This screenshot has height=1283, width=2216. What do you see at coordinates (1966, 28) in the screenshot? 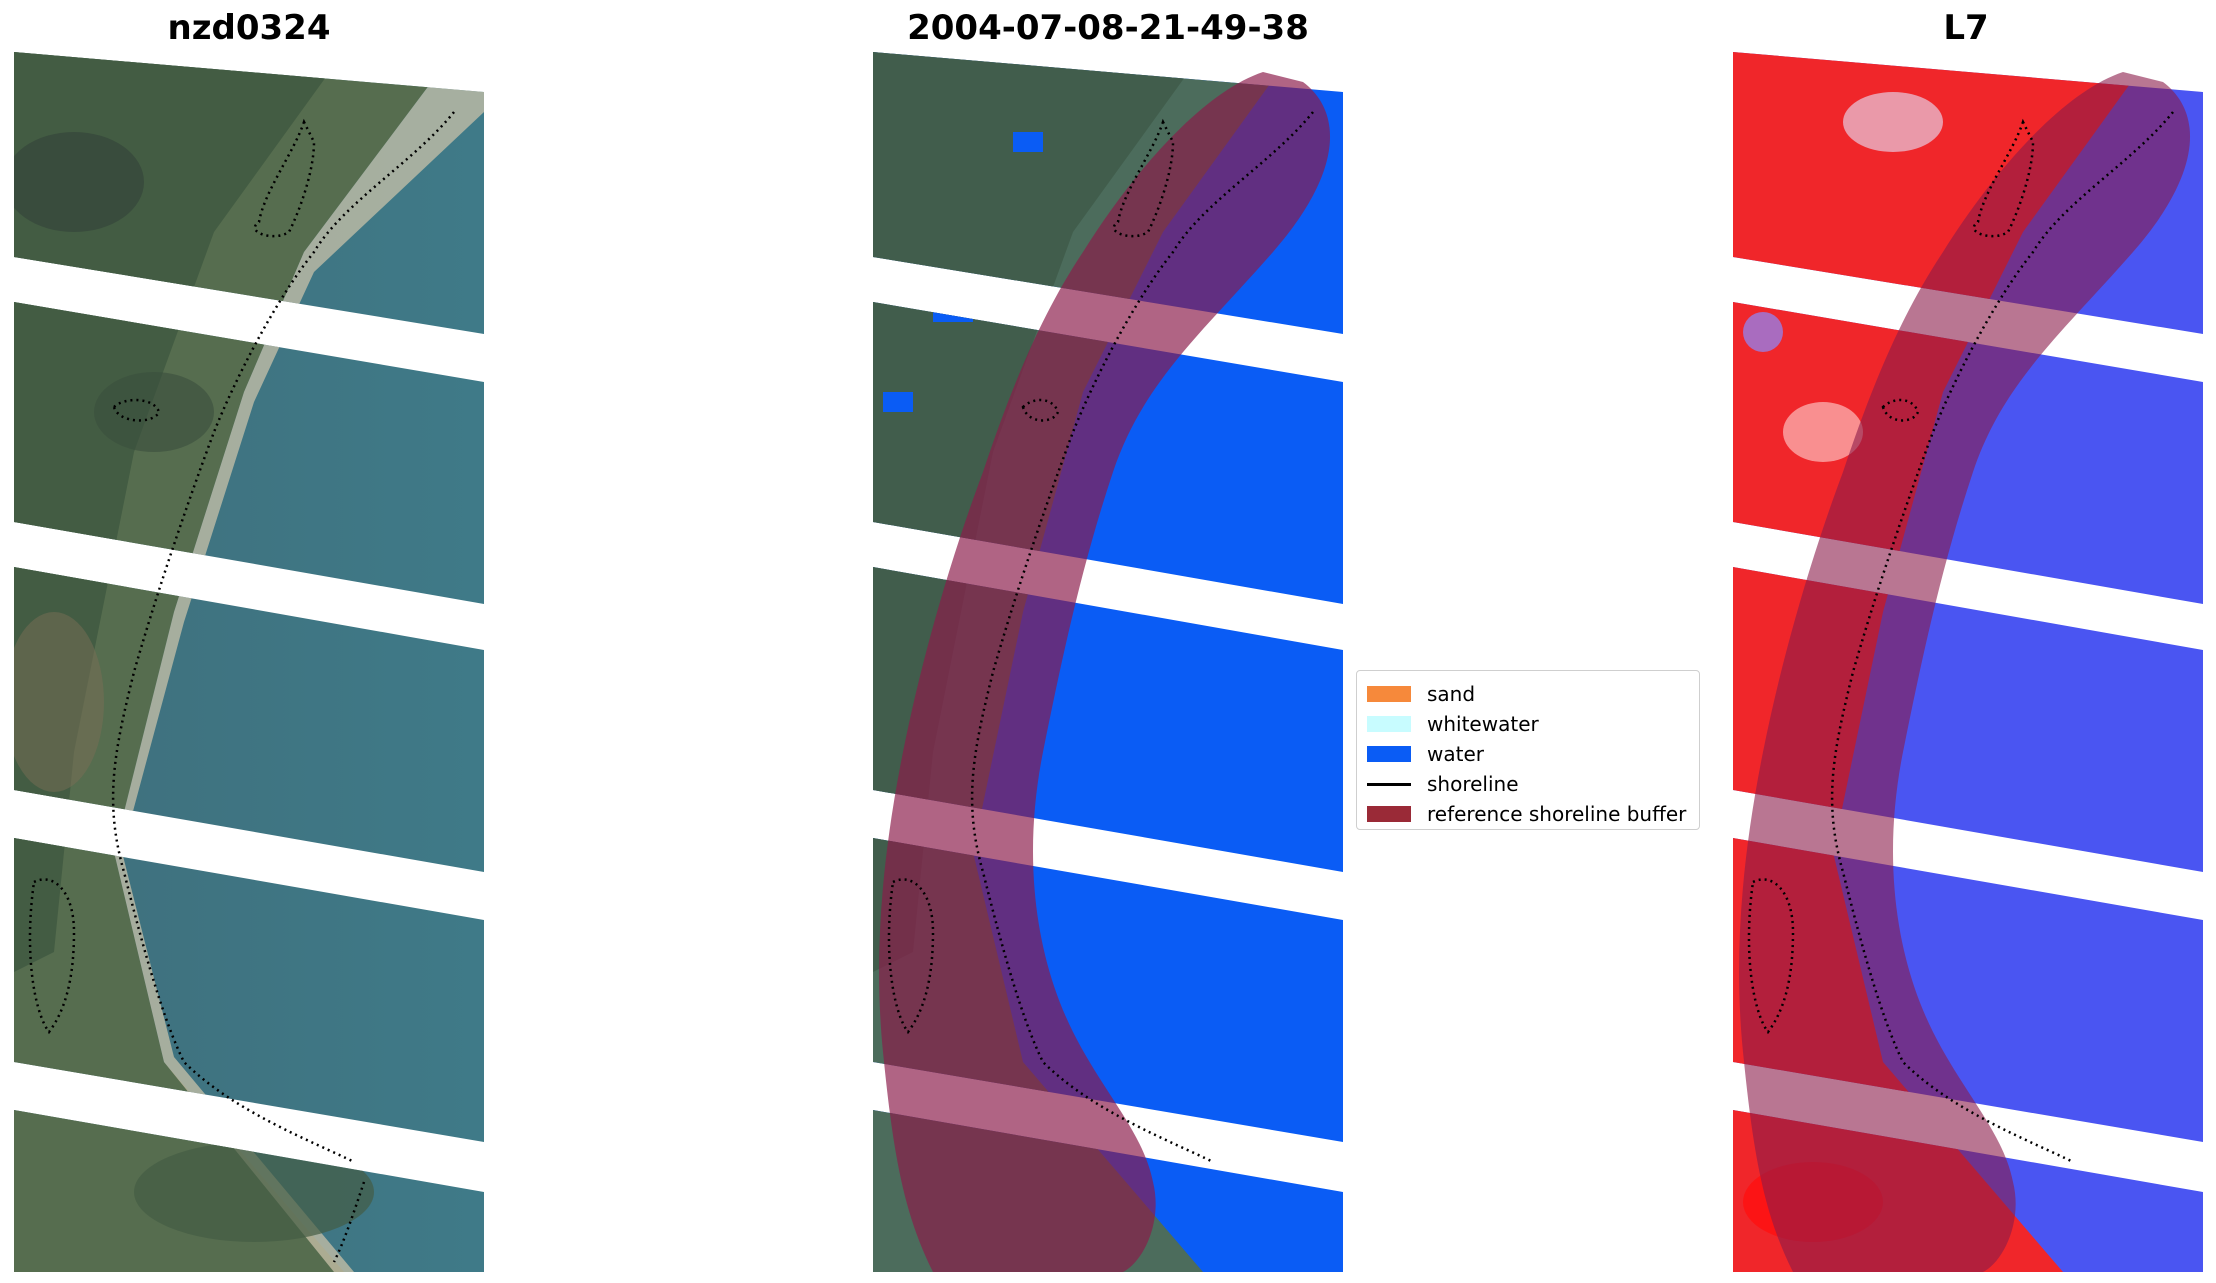
I see `title-satellite: L7` at bounding box center [1966, 28].